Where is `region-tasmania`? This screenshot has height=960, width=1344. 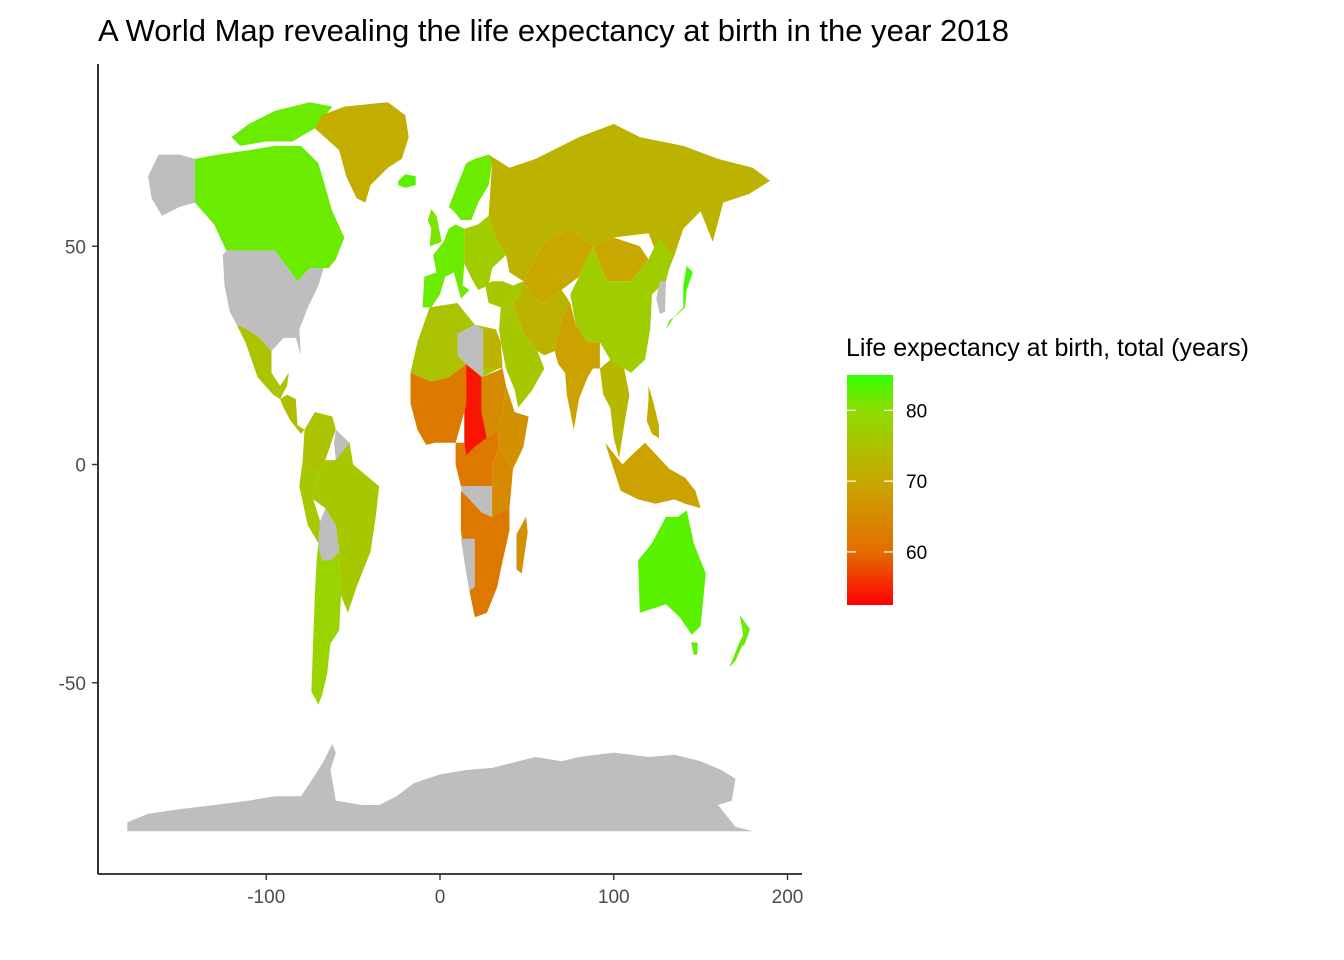
region-tasmania is located at coordinates (694, 648).